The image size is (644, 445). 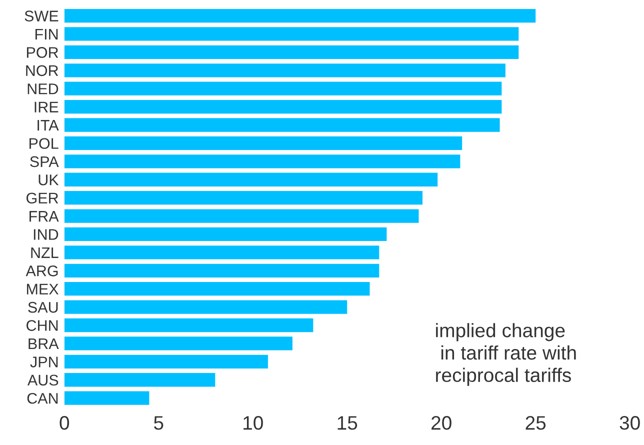 I want to click on y-tick-label: BRA, so click(x=43, y=343).